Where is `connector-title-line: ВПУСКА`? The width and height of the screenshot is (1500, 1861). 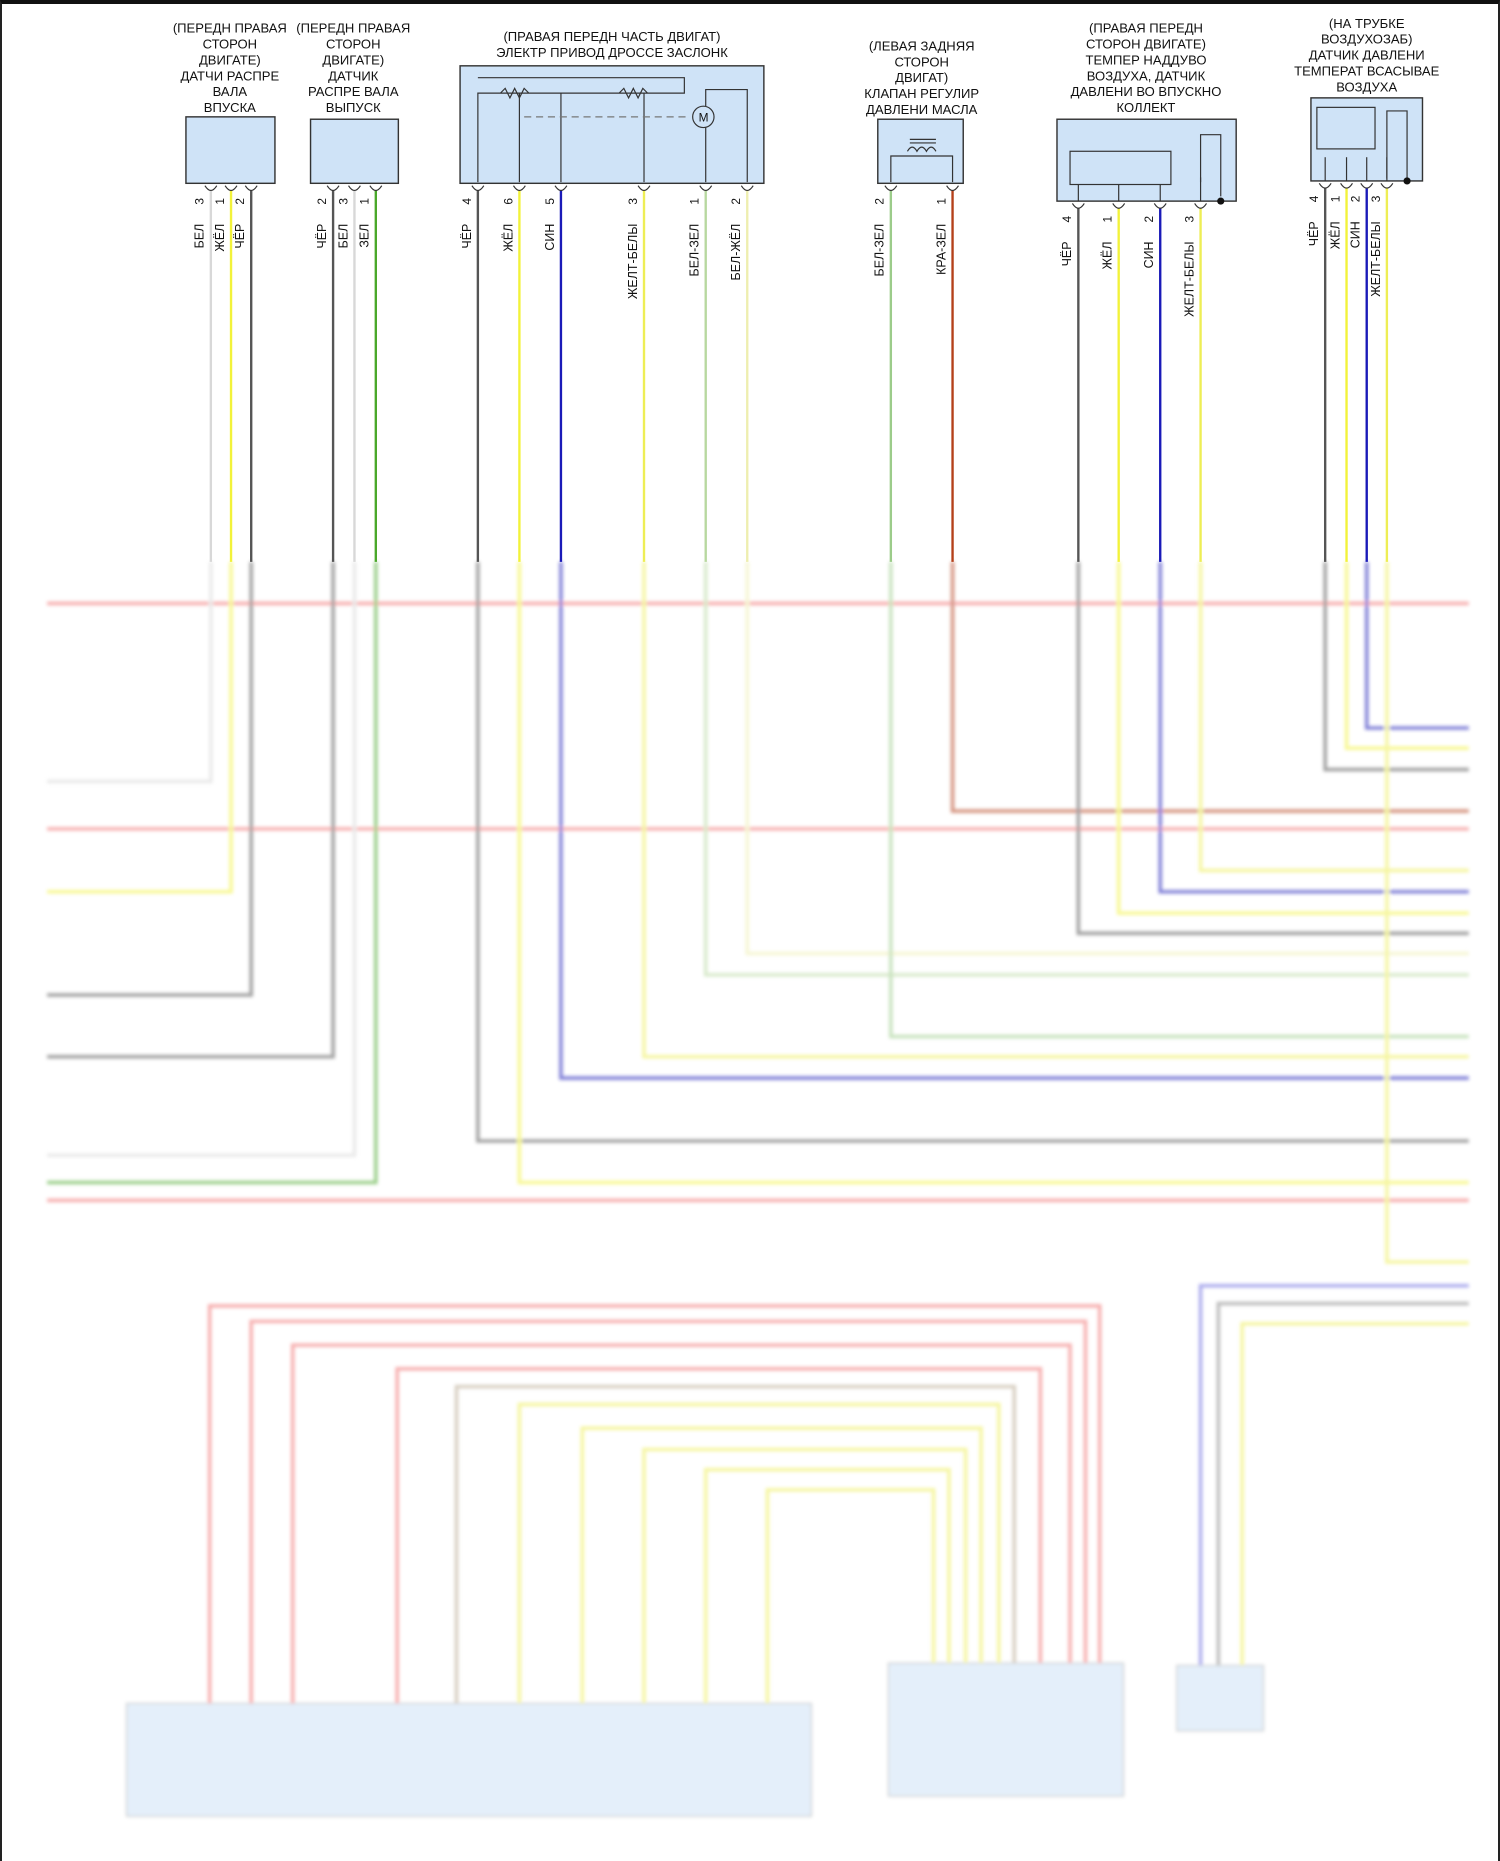
connector-title-line: ВПУСКА is located at coordinates (230, 107).